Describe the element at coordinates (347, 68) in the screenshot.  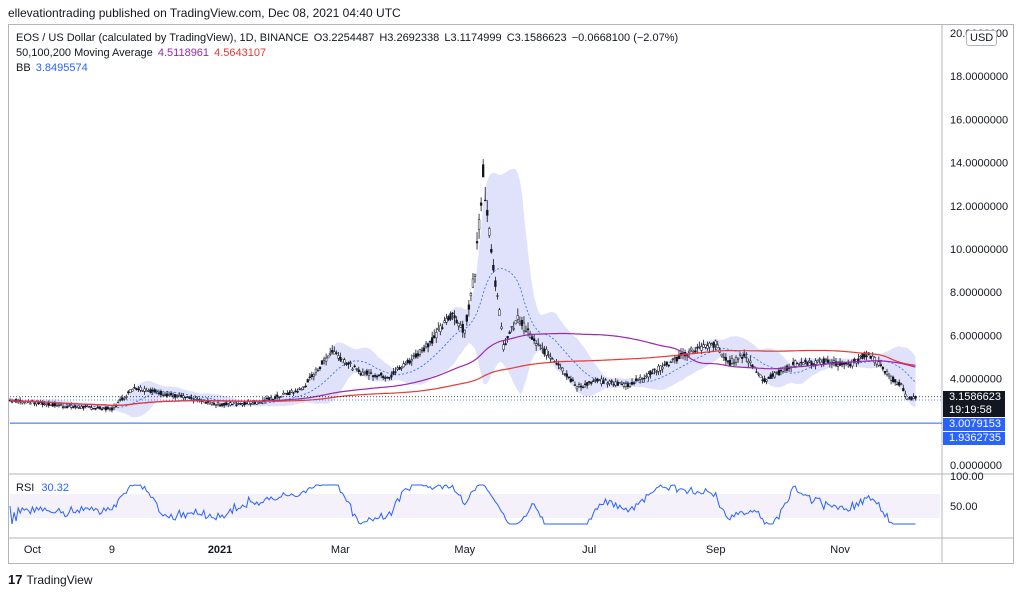
I see `legend-bb-row: BB 3.8495574` at that location.